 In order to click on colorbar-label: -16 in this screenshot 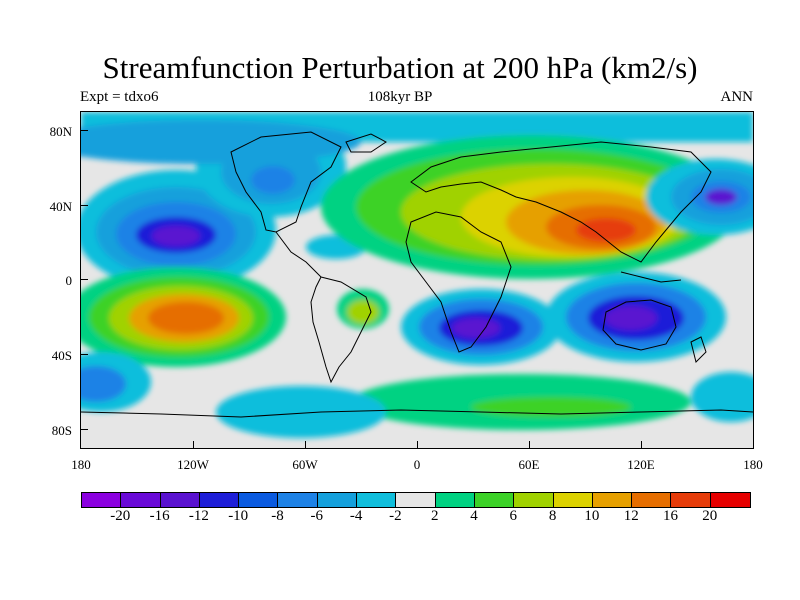, I will do `click(159, 516)`.